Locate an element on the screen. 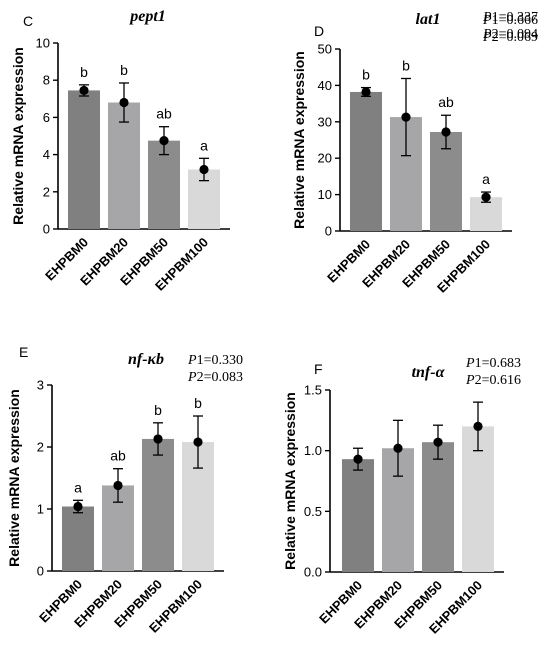  chart-title: tnf-α is located at coordinates (429, 372).